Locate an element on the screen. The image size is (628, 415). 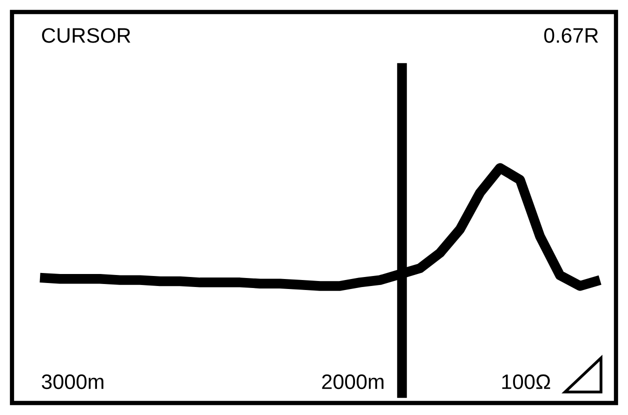
text: 100Ω is located at coordinates (526, 382).